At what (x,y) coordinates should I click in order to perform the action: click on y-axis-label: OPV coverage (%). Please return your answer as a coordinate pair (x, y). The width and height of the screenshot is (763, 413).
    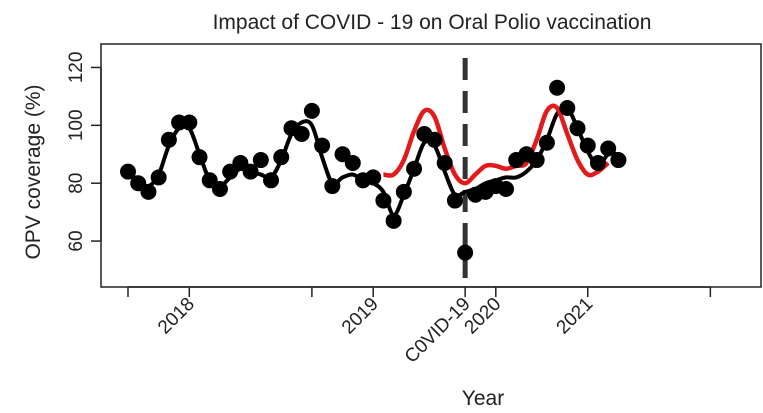
    Looking at the image, I should click on (33, 171).